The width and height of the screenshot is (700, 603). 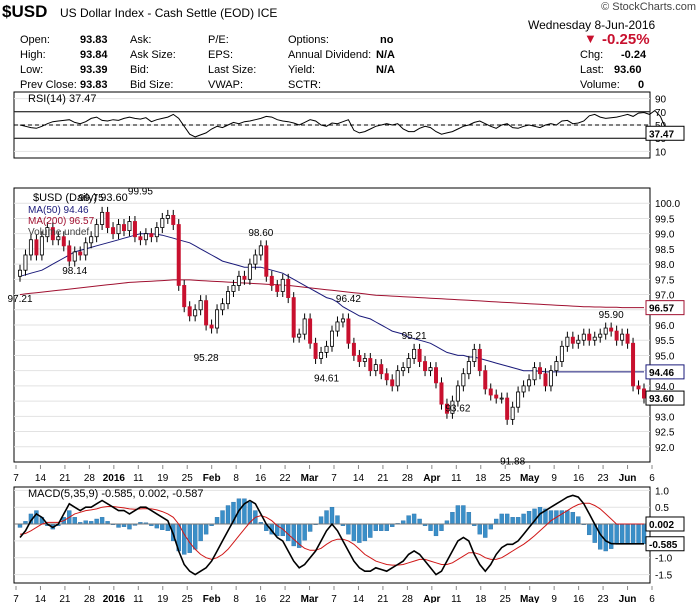 What do you see at coordinates (590, 38) in the screenshot?
I see `down-arrow-icon: ▼` at bounding box center [590, 38].